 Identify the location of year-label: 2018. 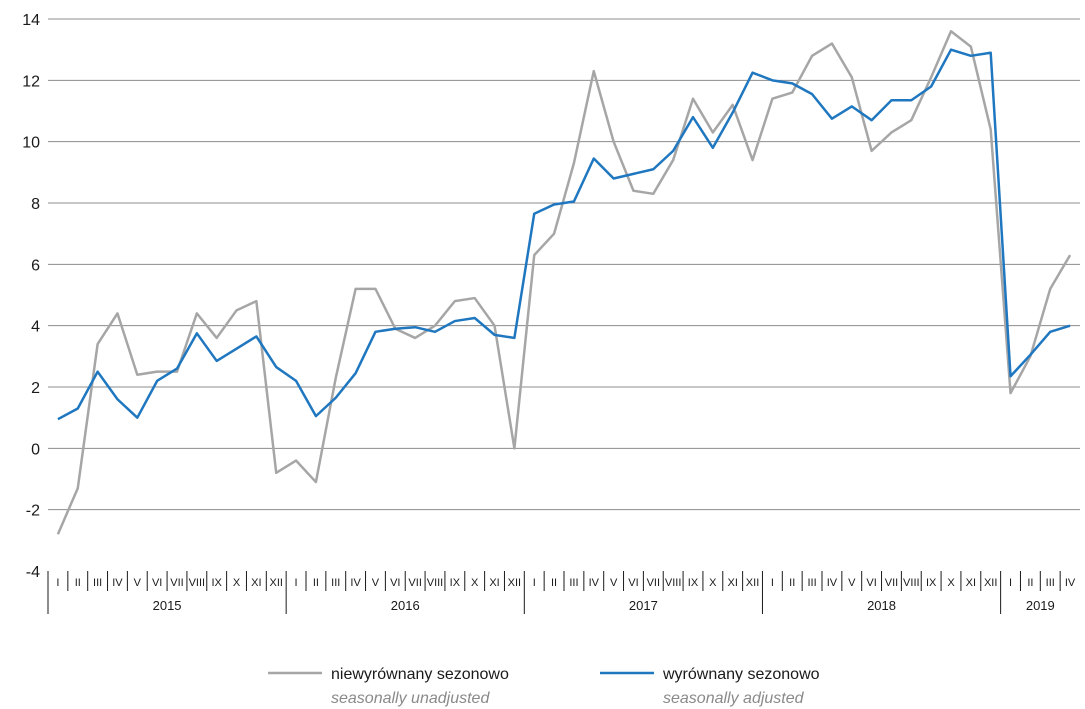
(881, 605).